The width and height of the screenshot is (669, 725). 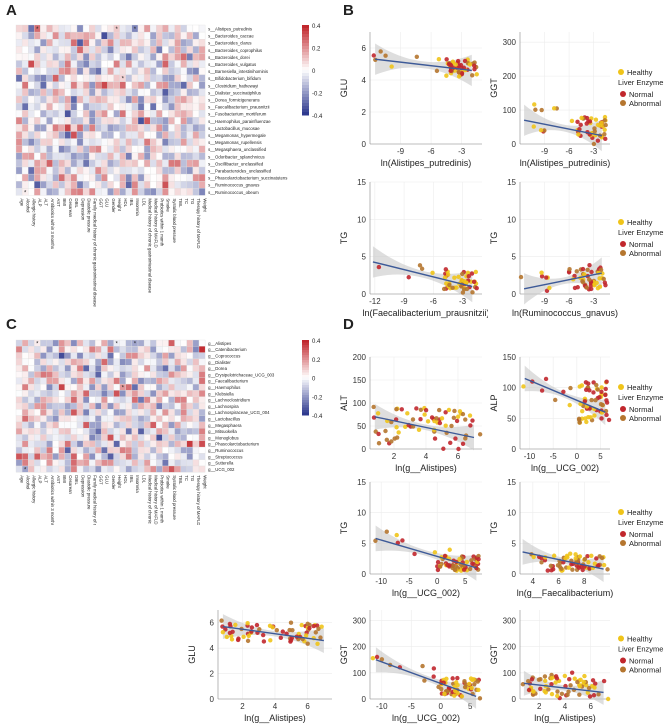 I want to click on y-tick-label: 5, so click(x=364, y=257).